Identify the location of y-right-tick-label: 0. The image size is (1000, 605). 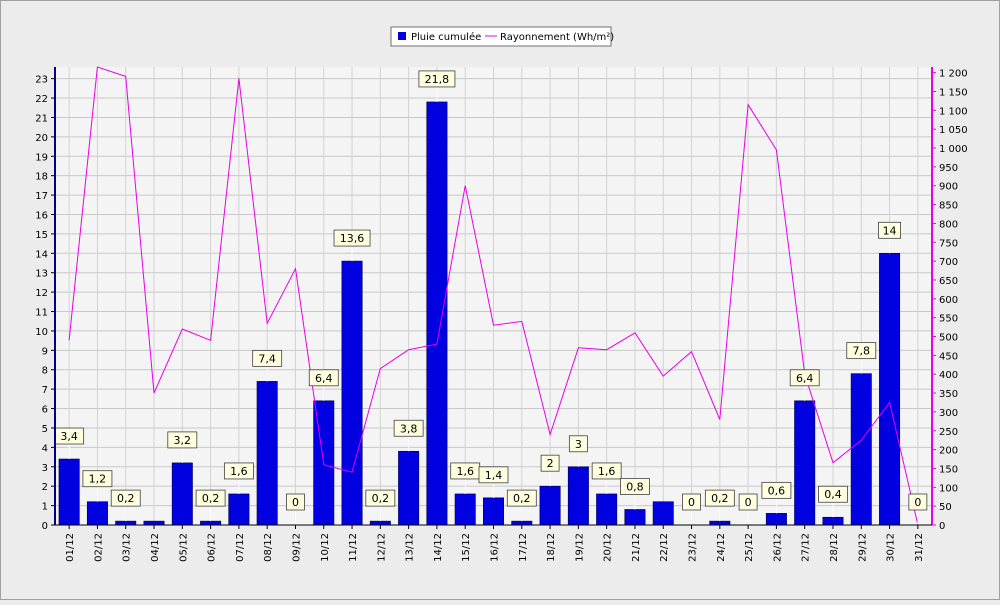
(942, 526).